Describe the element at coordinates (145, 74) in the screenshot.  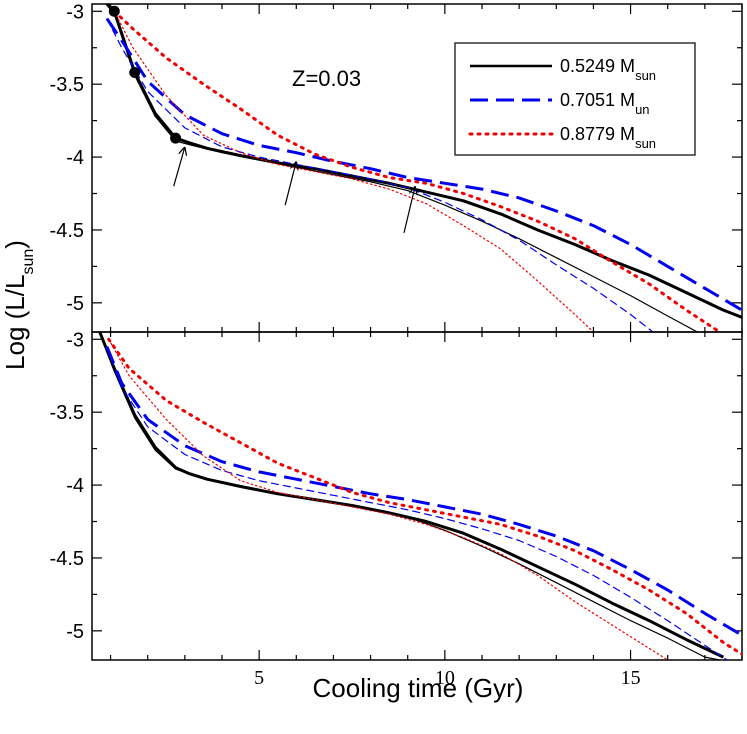
I see `panel-top-markers` at that location.